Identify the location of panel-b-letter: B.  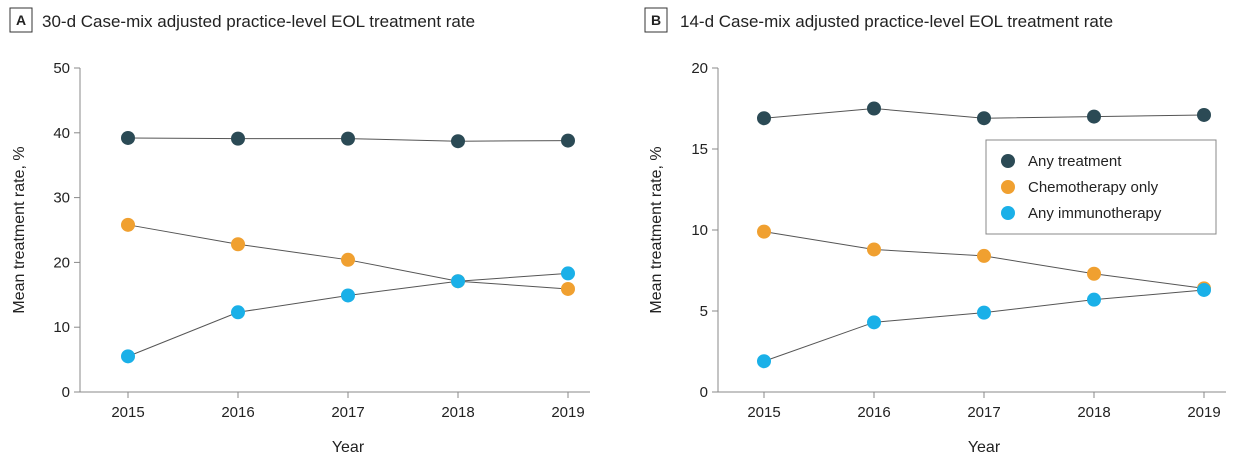
(656, 20).